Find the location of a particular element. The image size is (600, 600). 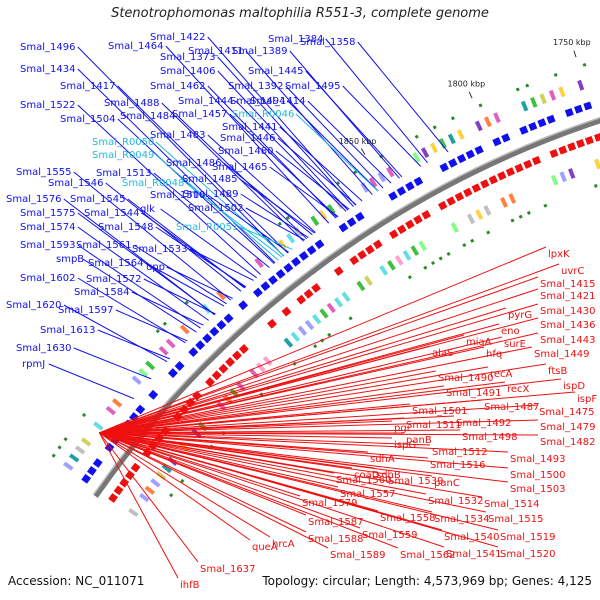

gene-label: Smal_1493 is located at coordinates (537, 459).